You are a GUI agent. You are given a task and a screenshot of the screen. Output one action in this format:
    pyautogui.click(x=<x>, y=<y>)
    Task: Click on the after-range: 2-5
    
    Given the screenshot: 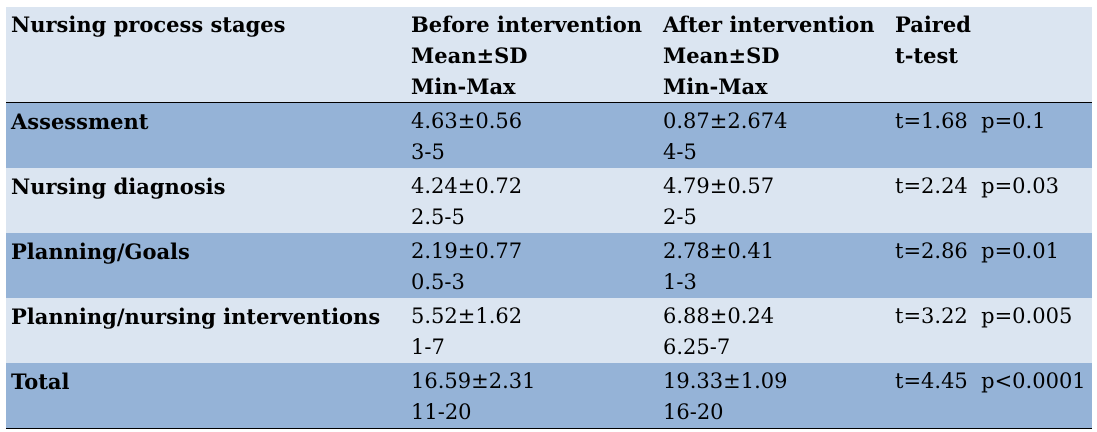 What is the action you would take?
    pyautogui.click(x=680, y=217)
    